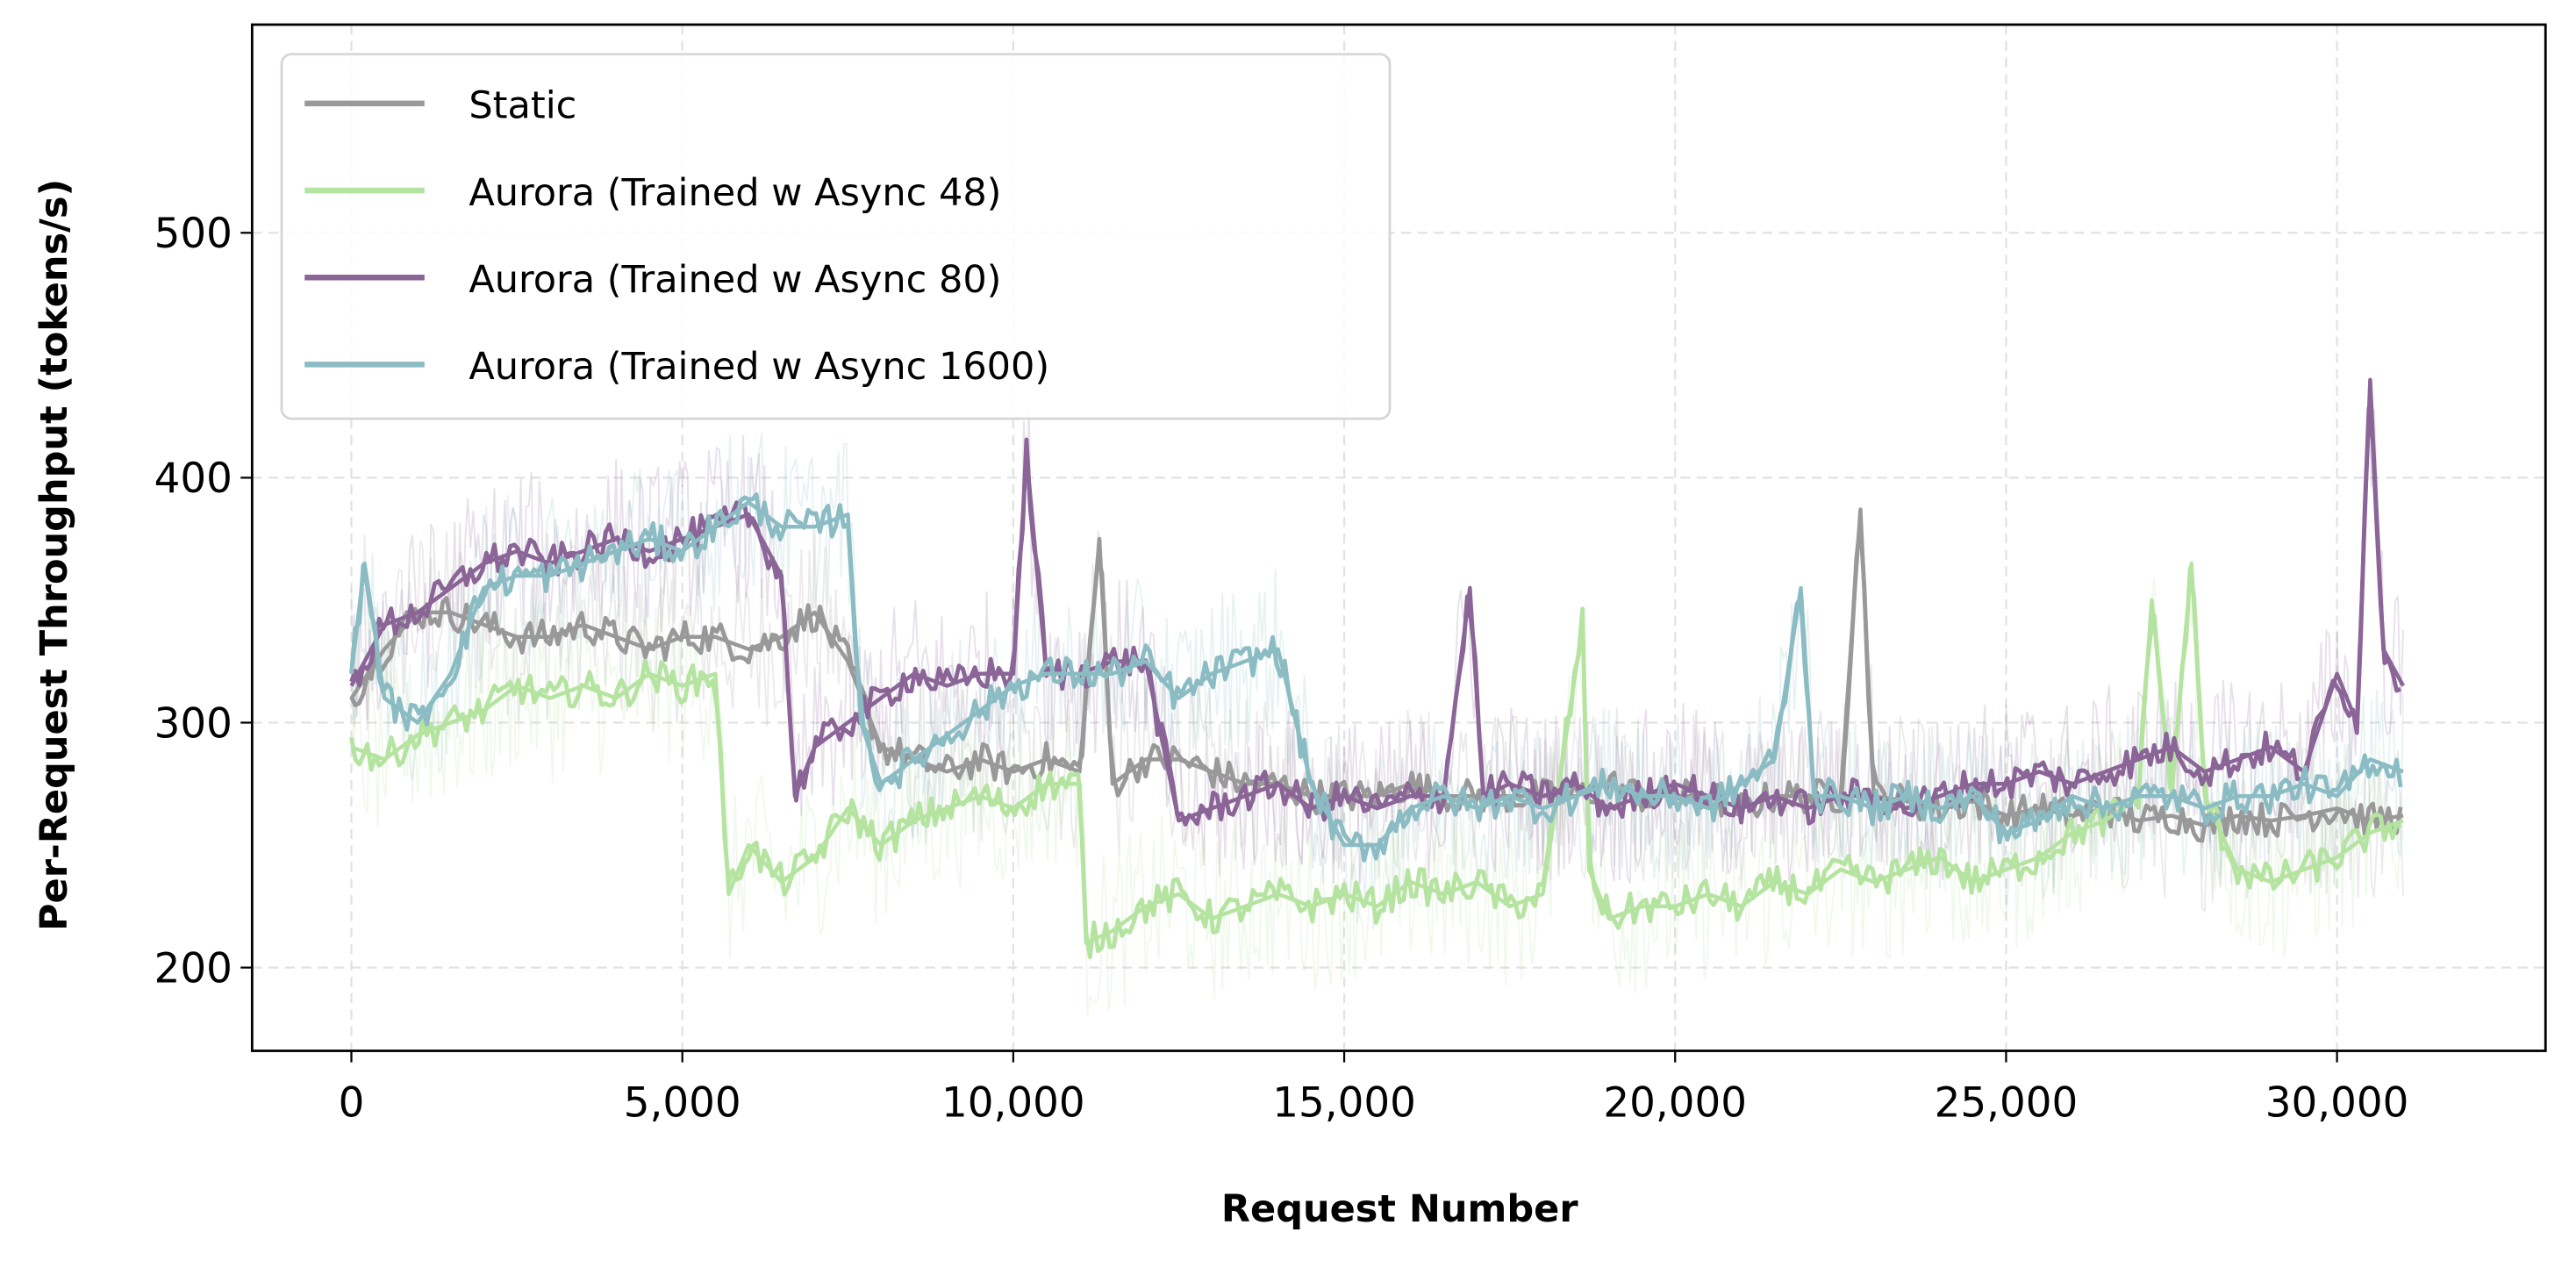 The image size is (2576, 1261). Describe the element at coordinates (2007, 1103) in the screenshot. I see `x-tick-label: 25,000` at that location.